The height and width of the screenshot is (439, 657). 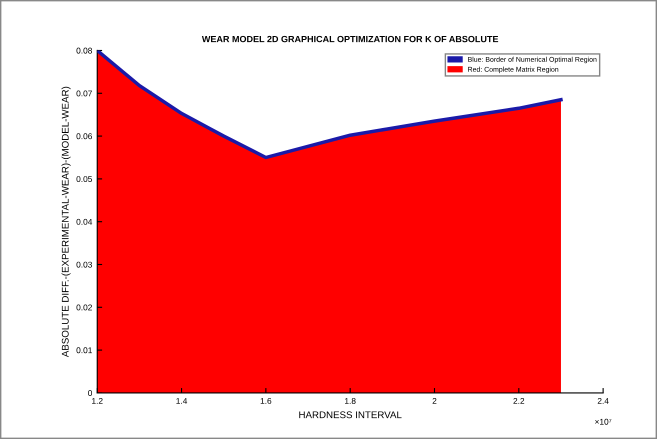 What do you see at coordinates (84, 51) in the screenshot?
I see `y-tick-label: 0.08` at bounding box center [84, 51].